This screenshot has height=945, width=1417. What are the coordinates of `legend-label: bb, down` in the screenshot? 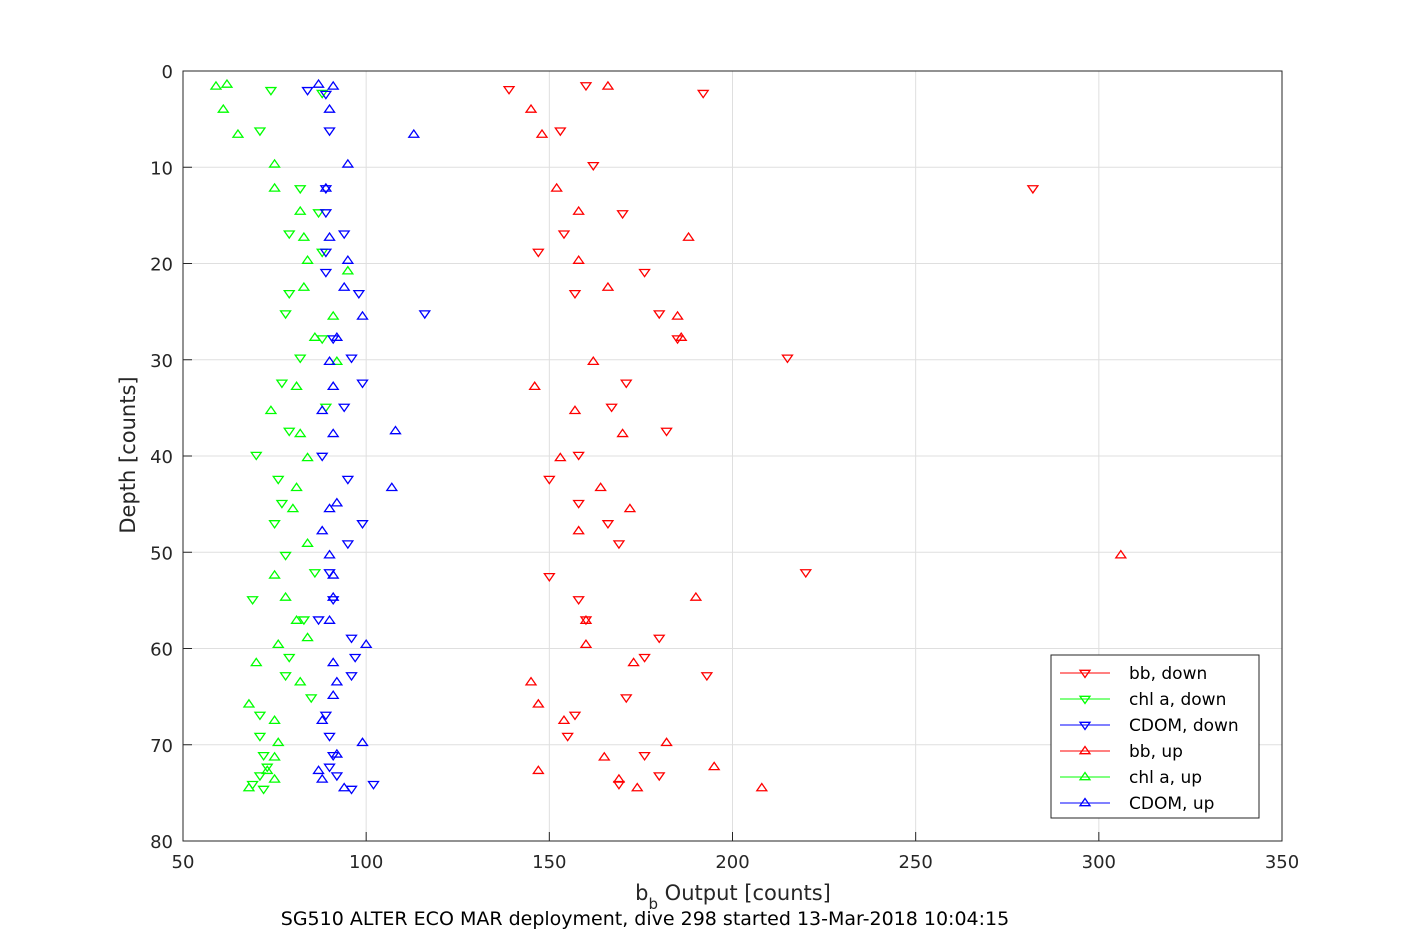 It's located at (1168, 674).